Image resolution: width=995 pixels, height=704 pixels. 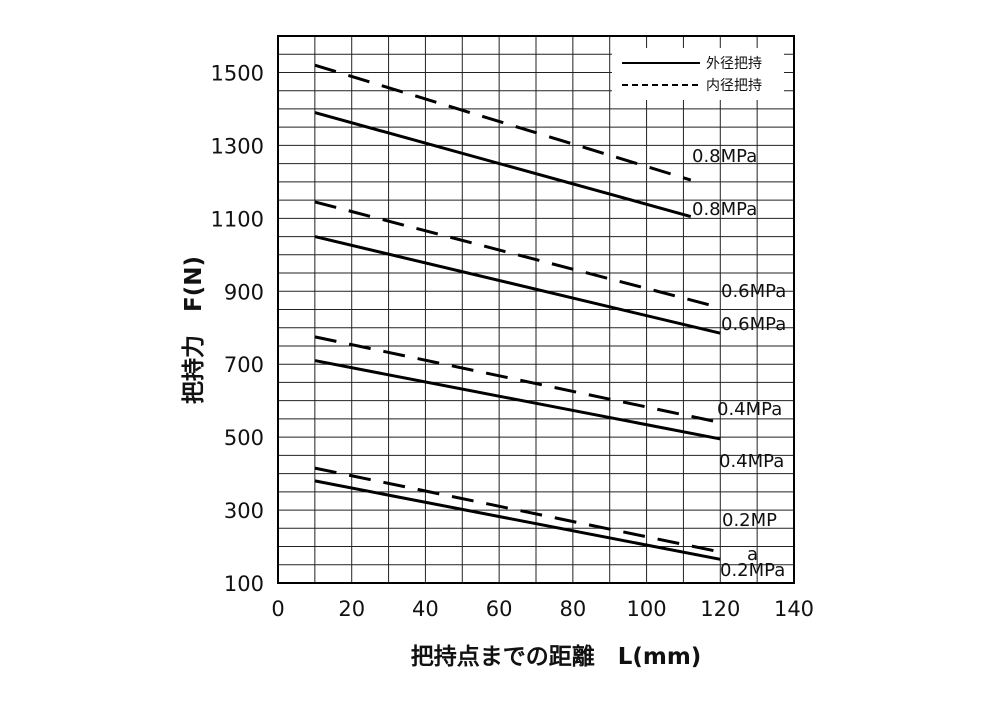 What do you see at coordinates (572, 609) in the screenshot?
I see `x-tick-label: 80` at bounding box center [572, 609].